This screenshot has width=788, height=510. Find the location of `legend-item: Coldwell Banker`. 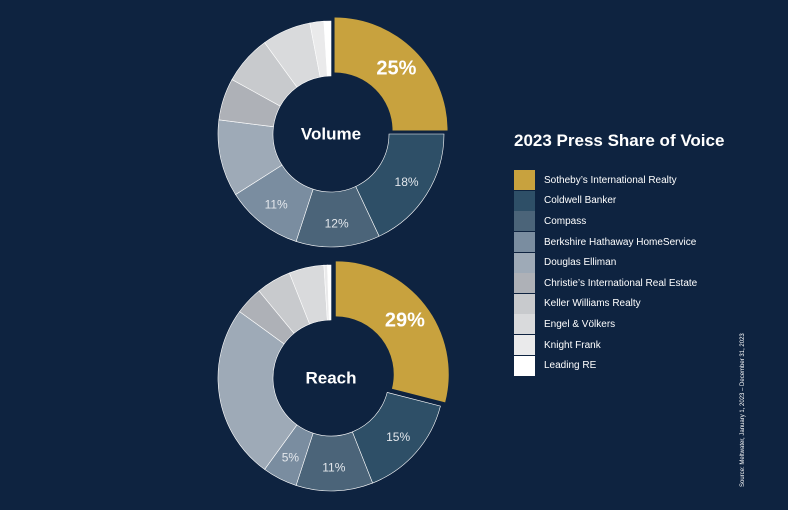

legend-item: Coldwell Banker is located at coordinates (605, 201).